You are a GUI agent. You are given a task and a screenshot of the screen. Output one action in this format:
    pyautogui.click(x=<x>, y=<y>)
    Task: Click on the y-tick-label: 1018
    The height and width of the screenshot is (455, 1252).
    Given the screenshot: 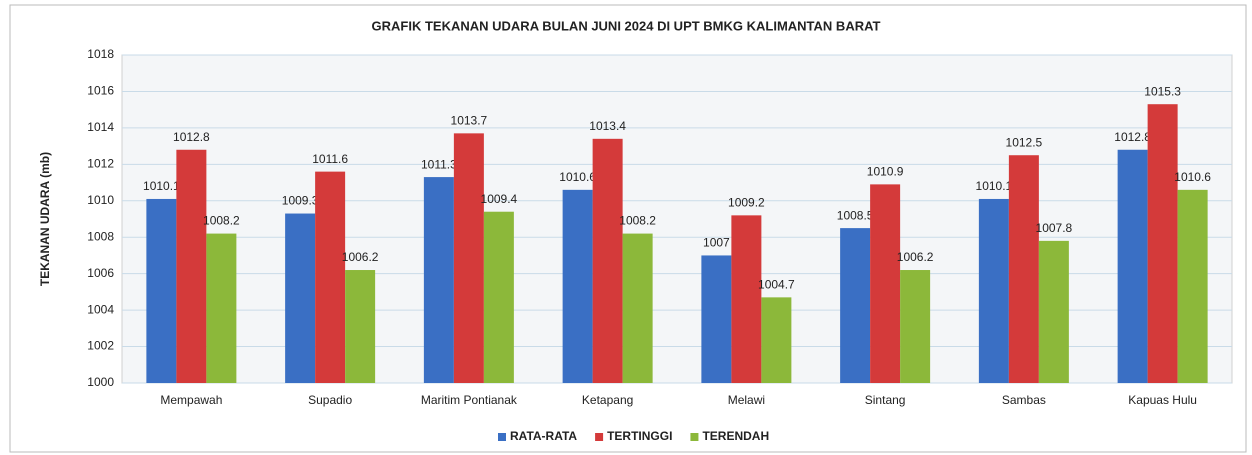 What is the action you would take?
    pyautogui.click(x=100, y=54)
    